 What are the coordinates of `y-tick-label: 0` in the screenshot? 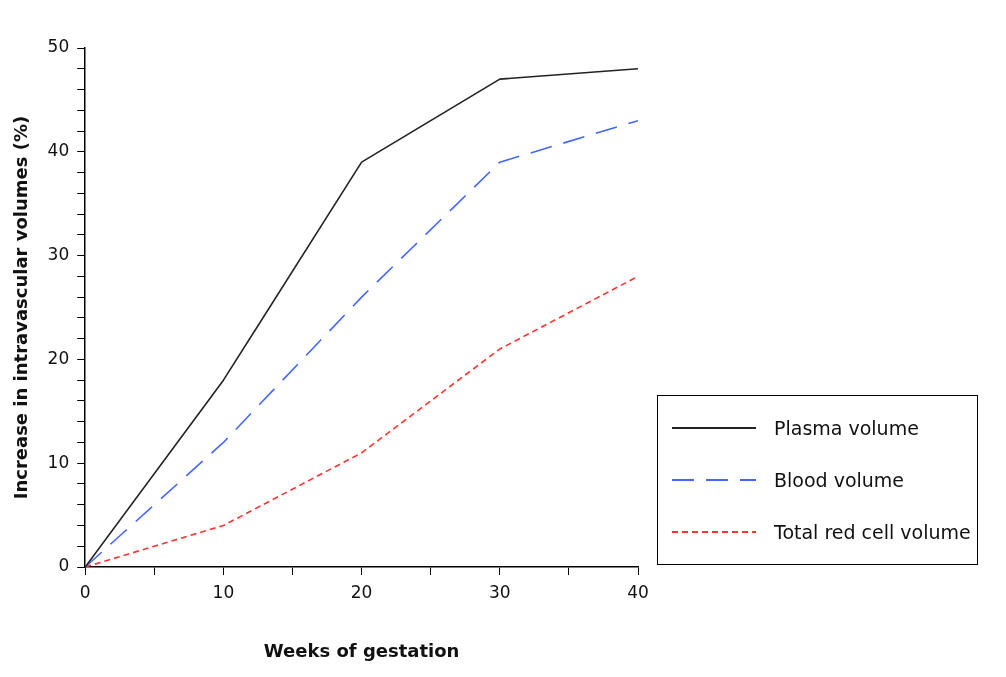 It's located at (64, 565).